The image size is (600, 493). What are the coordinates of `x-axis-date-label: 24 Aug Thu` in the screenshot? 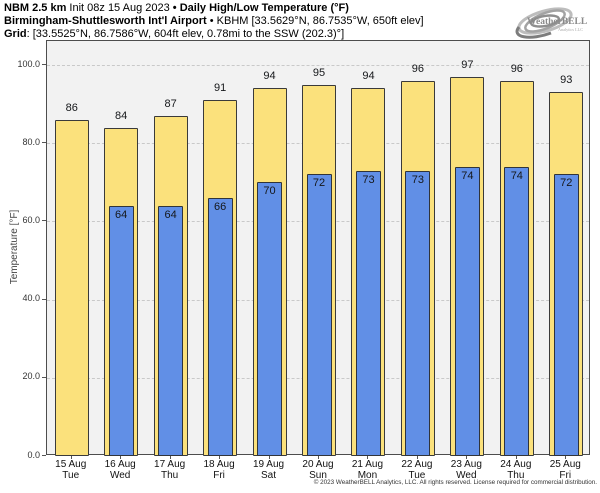 It's located at (516, 470).